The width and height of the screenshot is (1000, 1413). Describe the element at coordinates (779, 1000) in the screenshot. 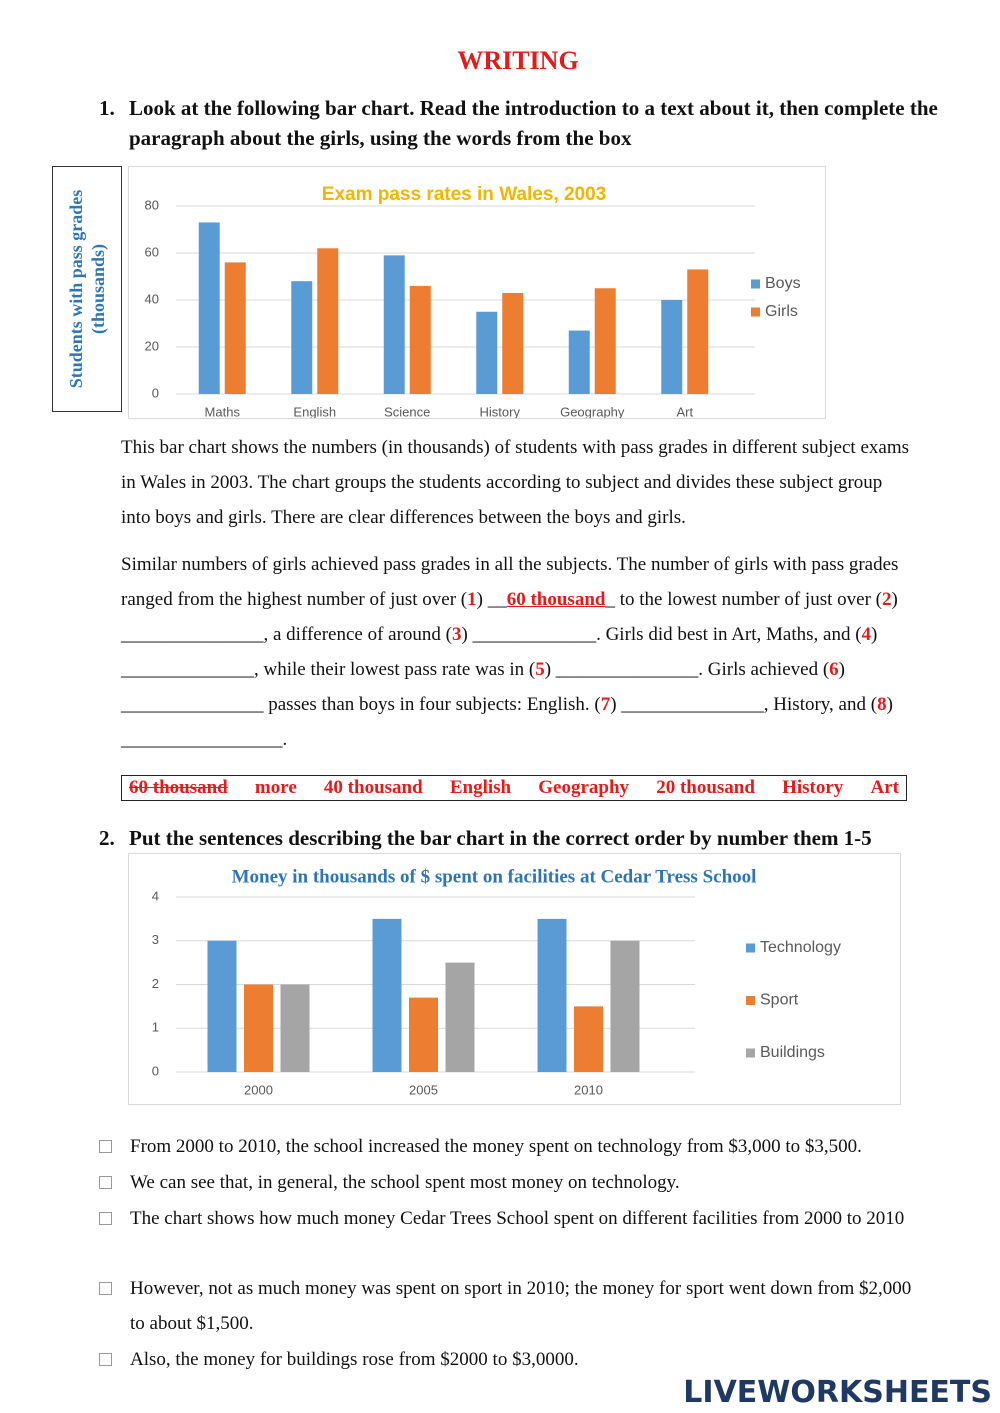

I see `legend-label: Sport` at that location.